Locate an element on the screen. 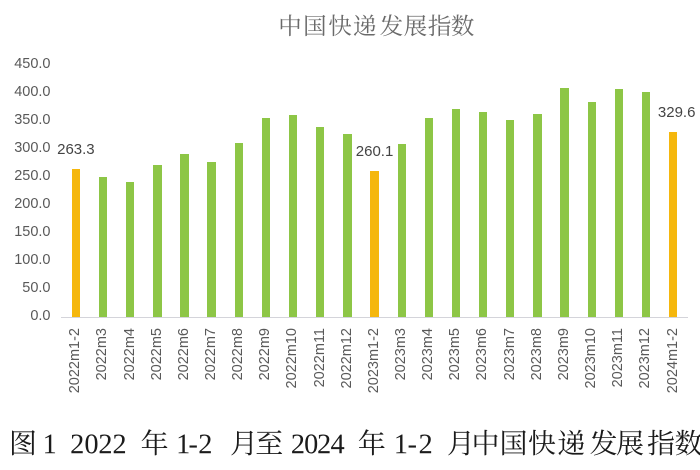  x-tick-label-2022m9: 2022m9 is located at coordinates (265, 353).